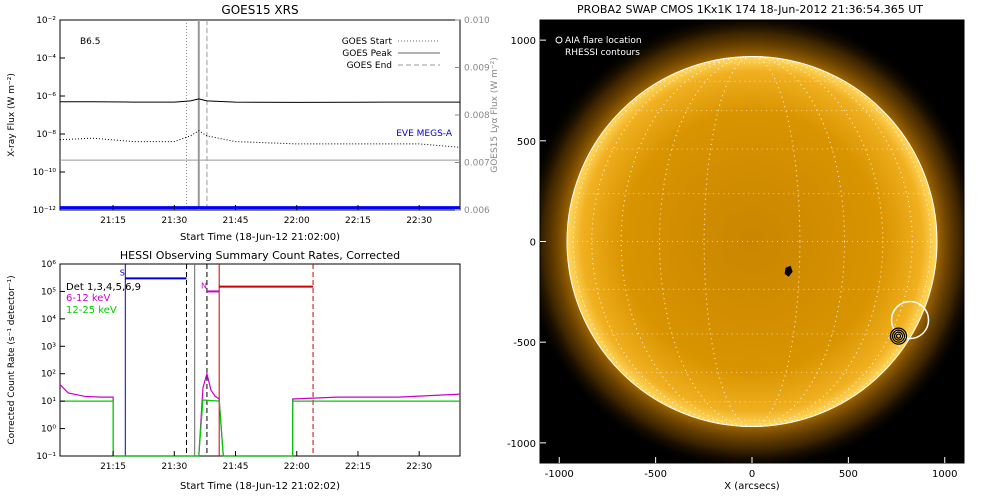 The image size is (1000, 500). What do you see at coordinates (45, 173) in the screenshot?
I see `goes-y-tick-label: 10⁻¹⁰` at bounding box center [45, 173].